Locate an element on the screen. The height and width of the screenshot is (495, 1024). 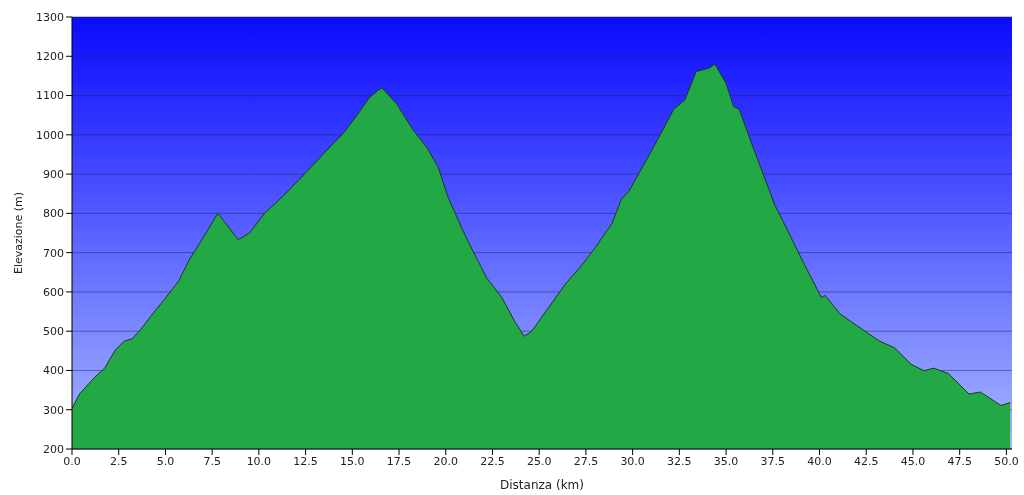
y-tick-label: 1000 is located at coordinates (50, 135).